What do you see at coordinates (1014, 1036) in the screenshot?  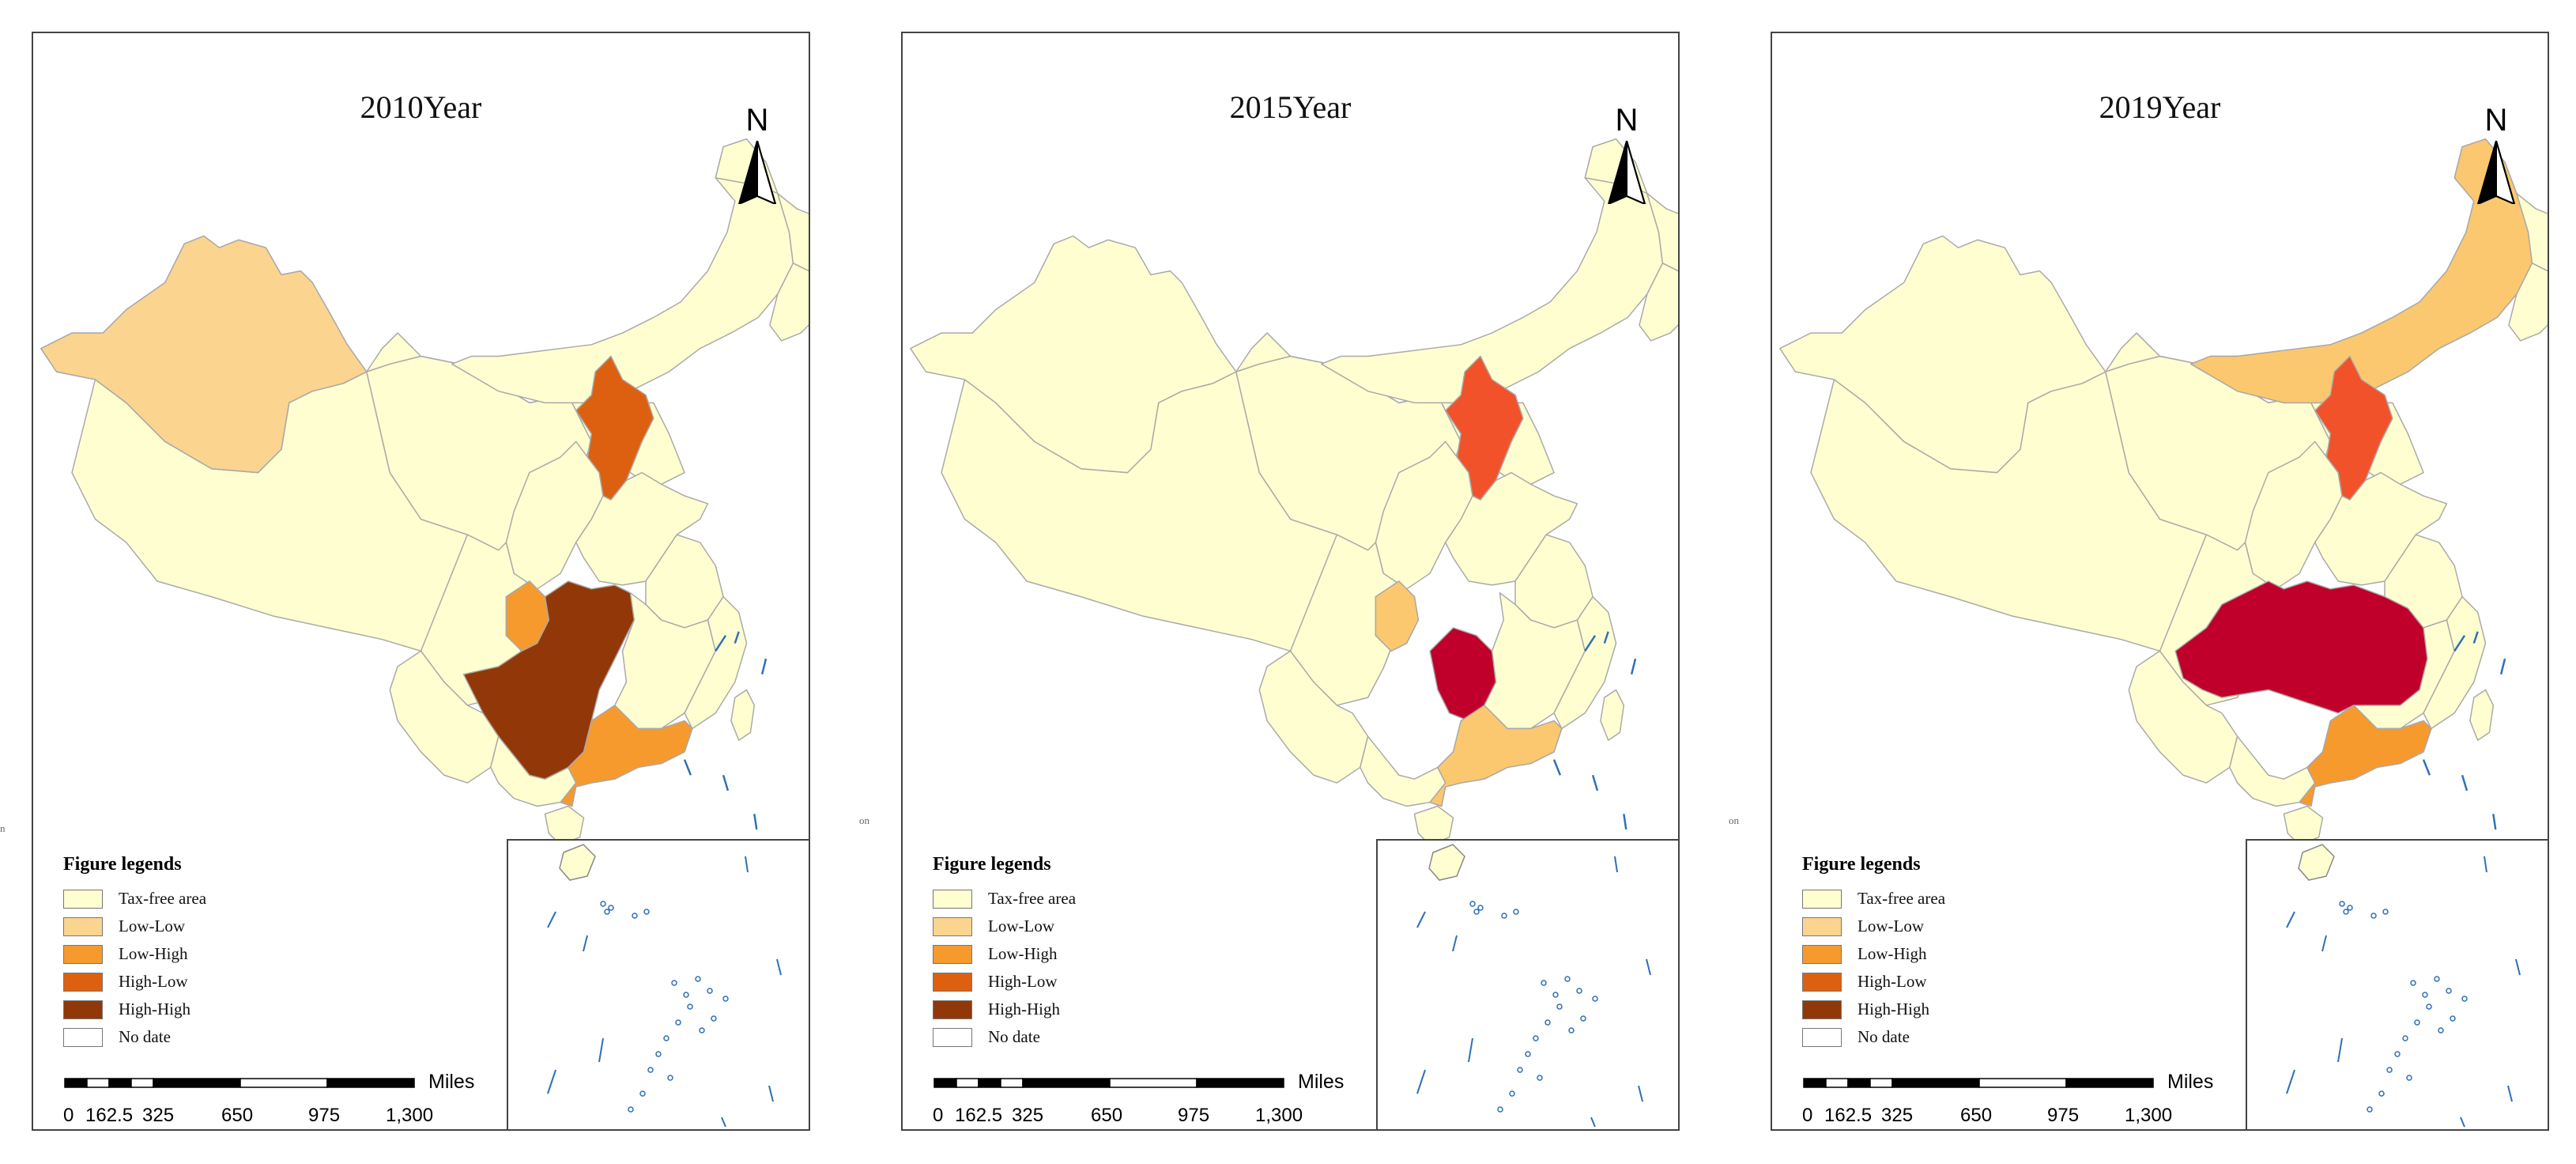 I see `legend-label: No date` at bounding box center [1014, 1036].